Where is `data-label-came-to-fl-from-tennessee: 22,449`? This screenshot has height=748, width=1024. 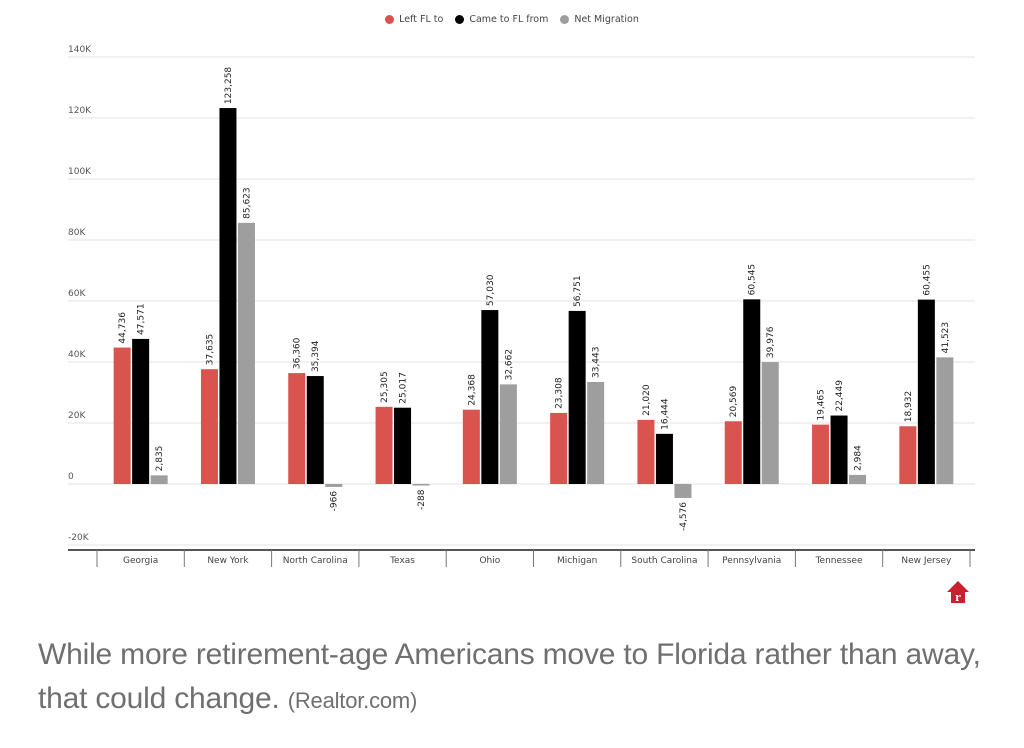
data-label-came-to-fl-from-tennessee: 22,449 is located at coordinates (840, 396).